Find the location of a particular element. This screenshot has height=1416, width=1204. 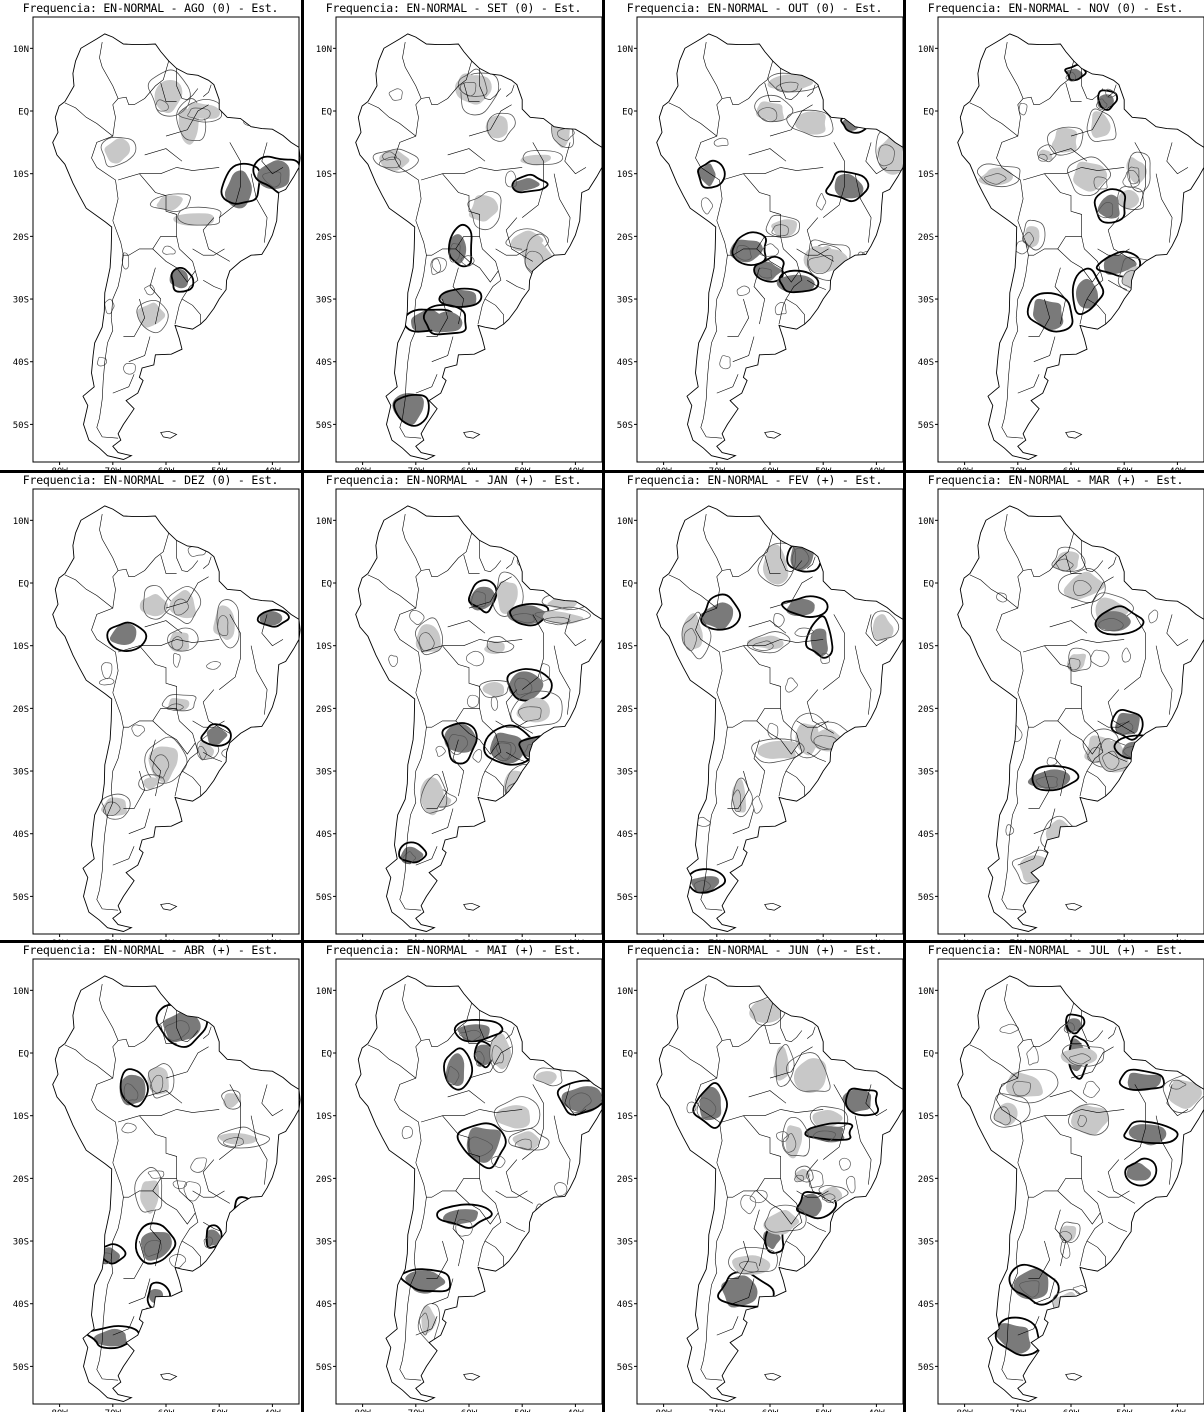

panel-separator is located at coordinates (603, 1176).